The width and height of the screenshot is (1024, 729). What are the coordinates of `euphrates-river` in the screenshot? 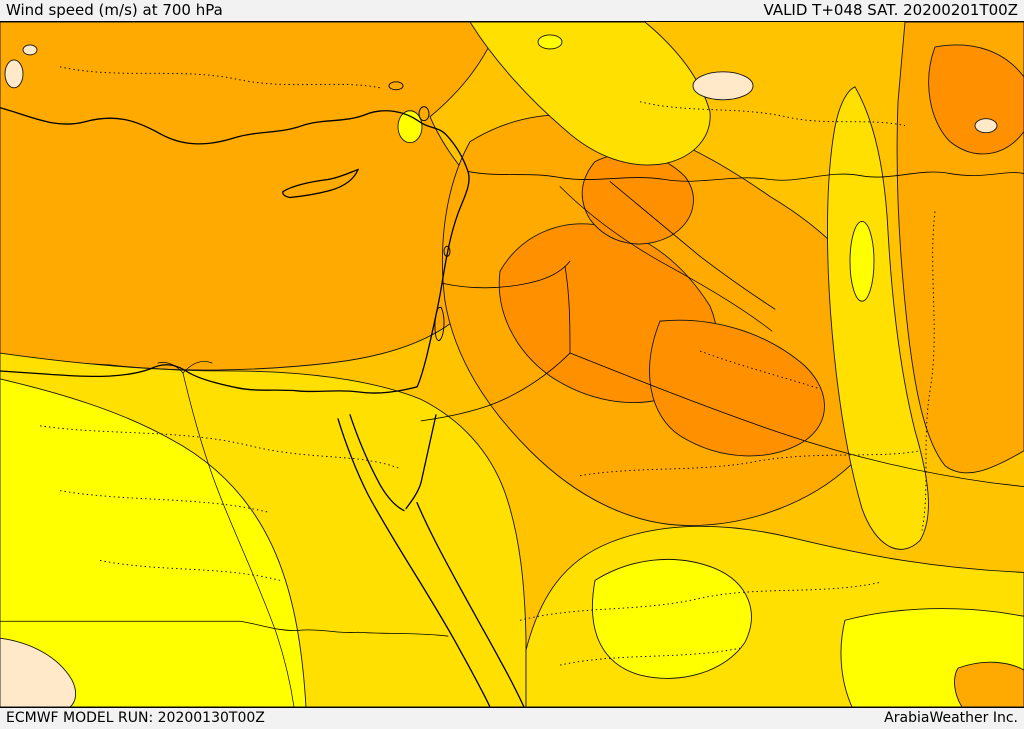 It's located at (666, 259).